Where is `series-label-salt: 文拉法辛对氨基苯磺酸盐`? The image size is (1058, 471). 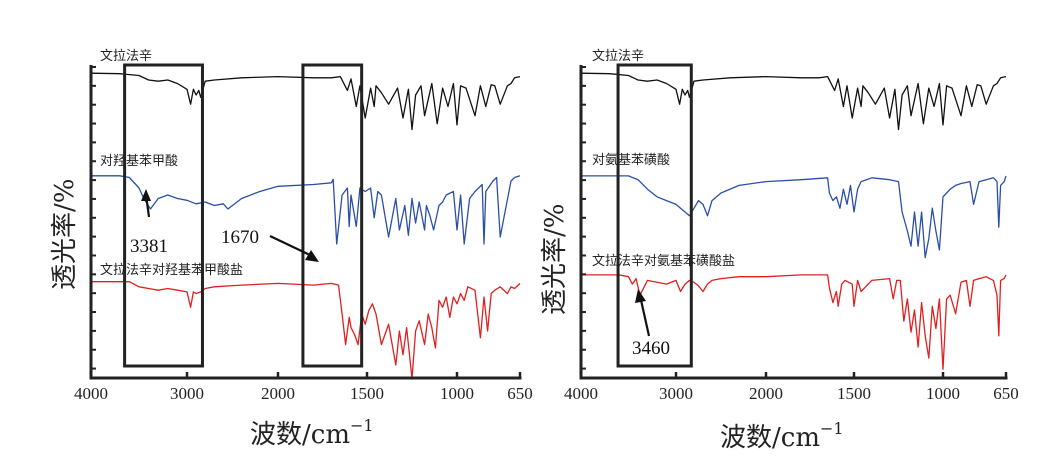 series-label-salt: 文拉法辛对氨基苯磺酸盐 is located at coordinates (663, 261).